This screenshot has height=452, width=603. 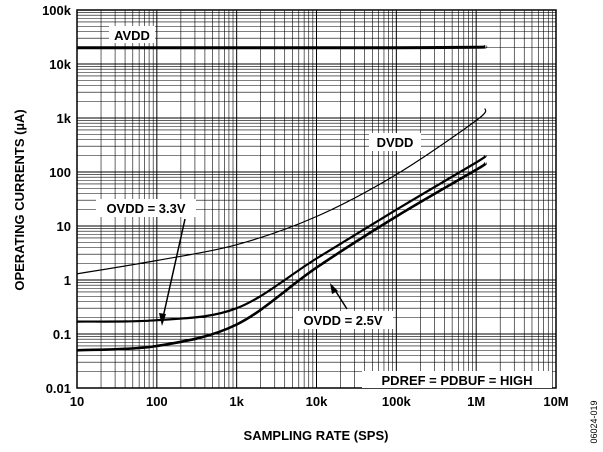 What do you see at coordinates (62, 334) in the screenshot?
I see `y-tick-label: 0.1` at bounding box center [62, 334].